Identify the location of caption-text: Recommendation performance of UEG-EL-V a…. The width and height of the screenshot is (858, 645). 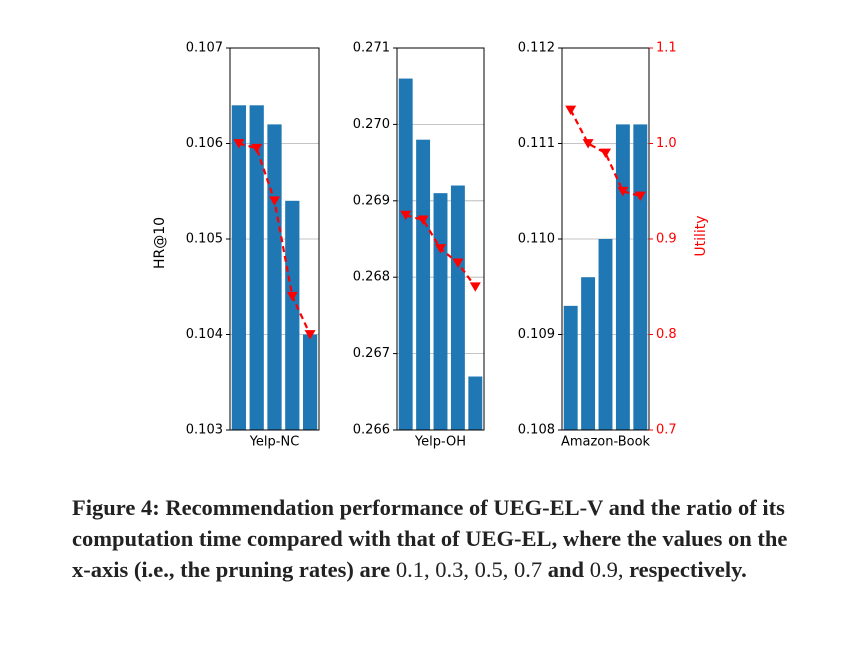
(430, 538).